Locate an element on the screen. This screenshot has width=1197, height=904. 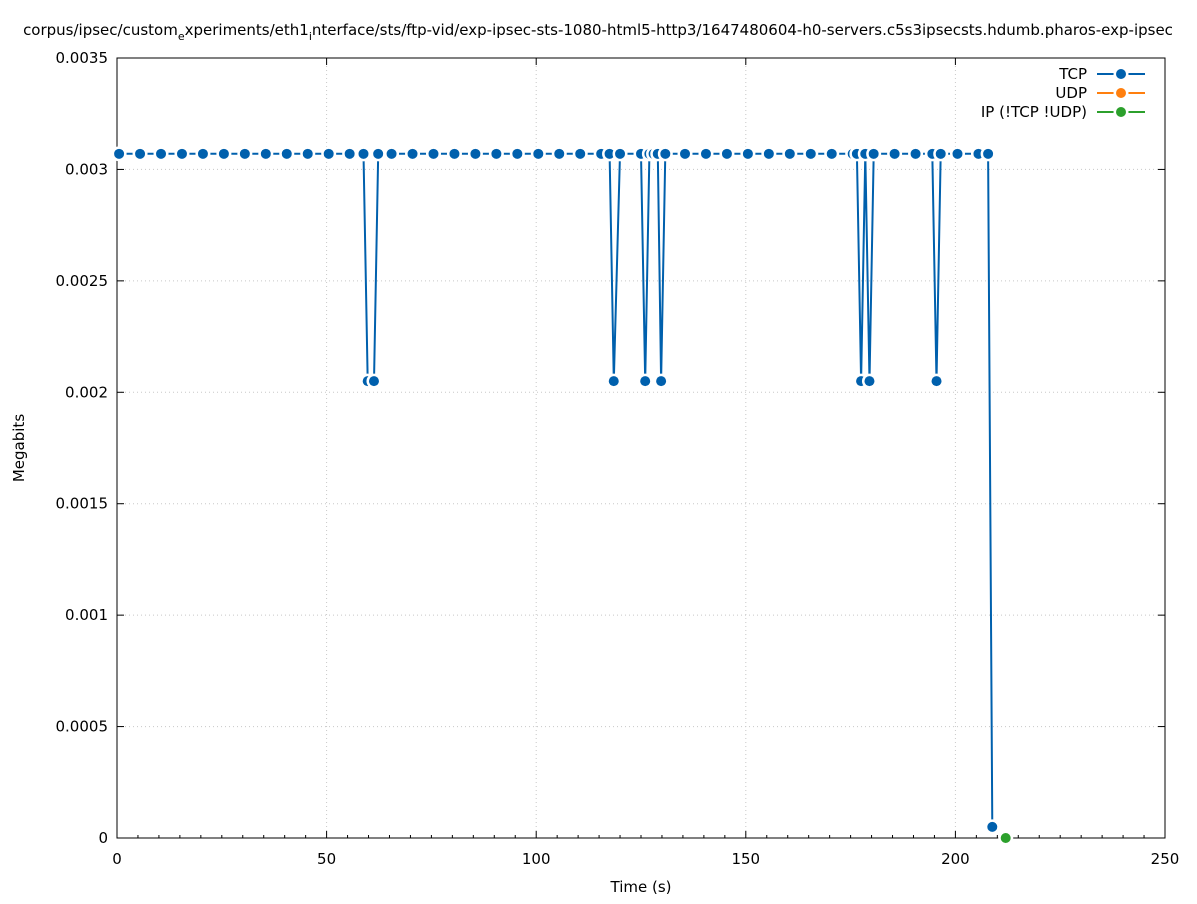
title-part-2: xperiments/eth1 is located at coordinates (247, 30).